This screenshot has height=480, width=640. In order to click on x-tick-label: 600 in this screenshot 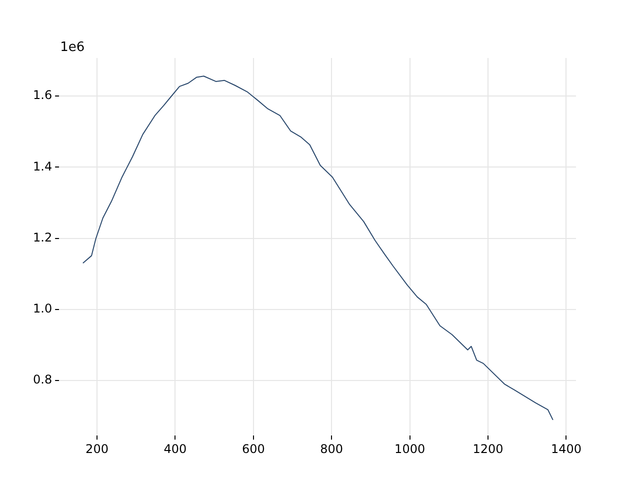, I will do `click(253, 449)`.